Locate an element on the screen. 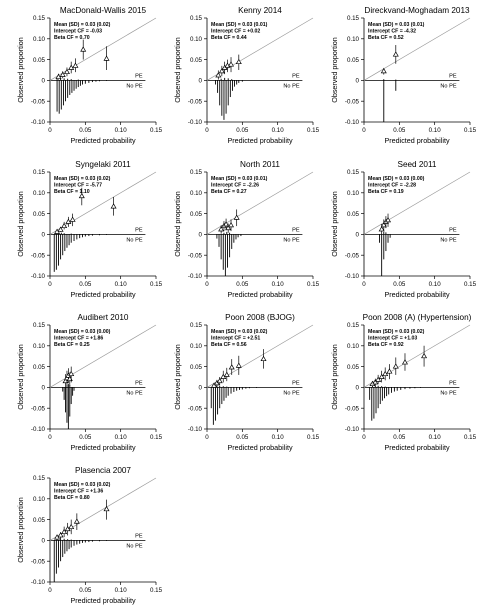  stats-line: Intercept CF = -0.03 is located at coordinates (78, 32).